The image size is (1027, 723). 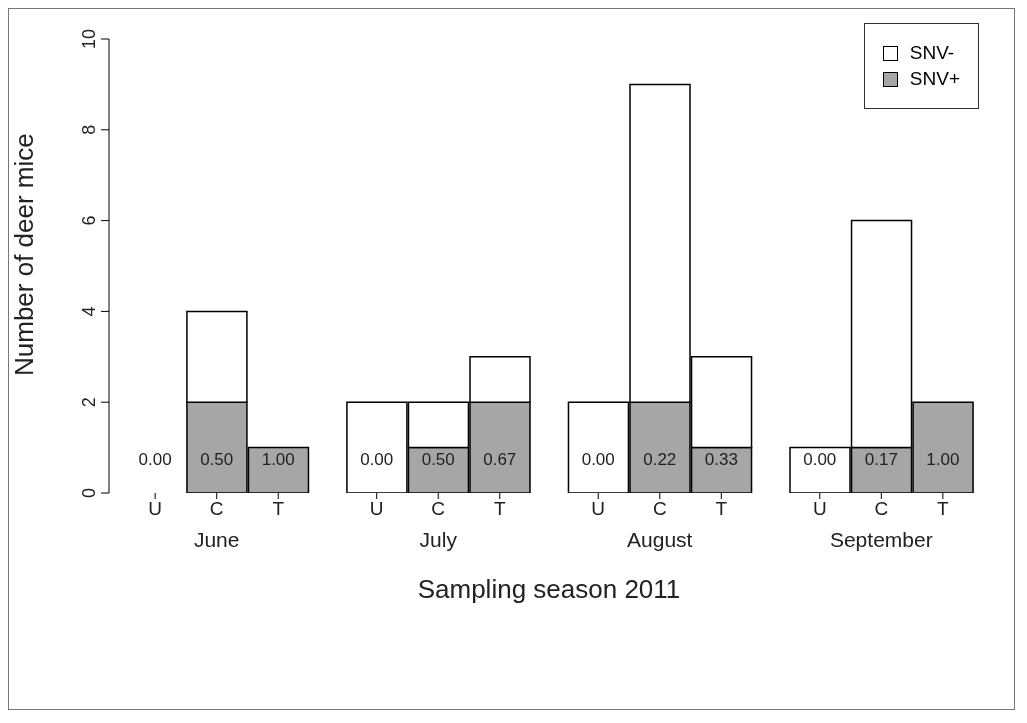 I want to click on annotation: 0.33, so click(x=721, y=459).